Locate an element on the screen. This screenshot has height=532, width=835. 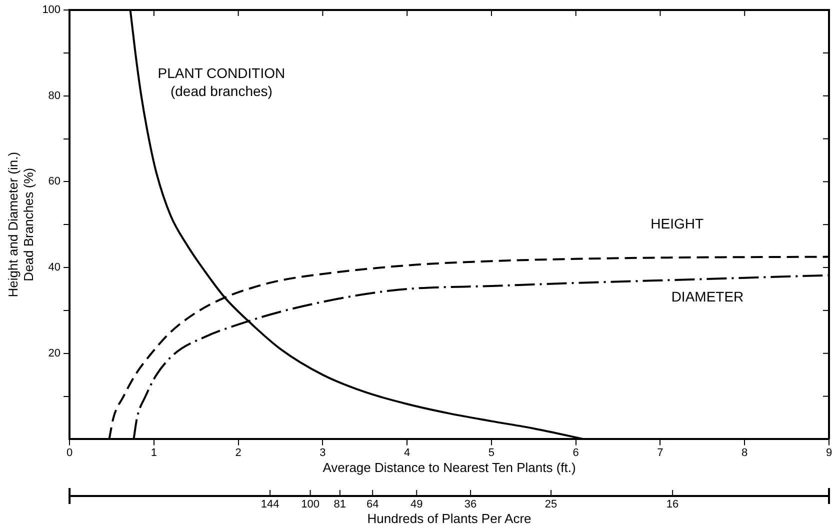
text: 25 is located at coordinates (551, 504).